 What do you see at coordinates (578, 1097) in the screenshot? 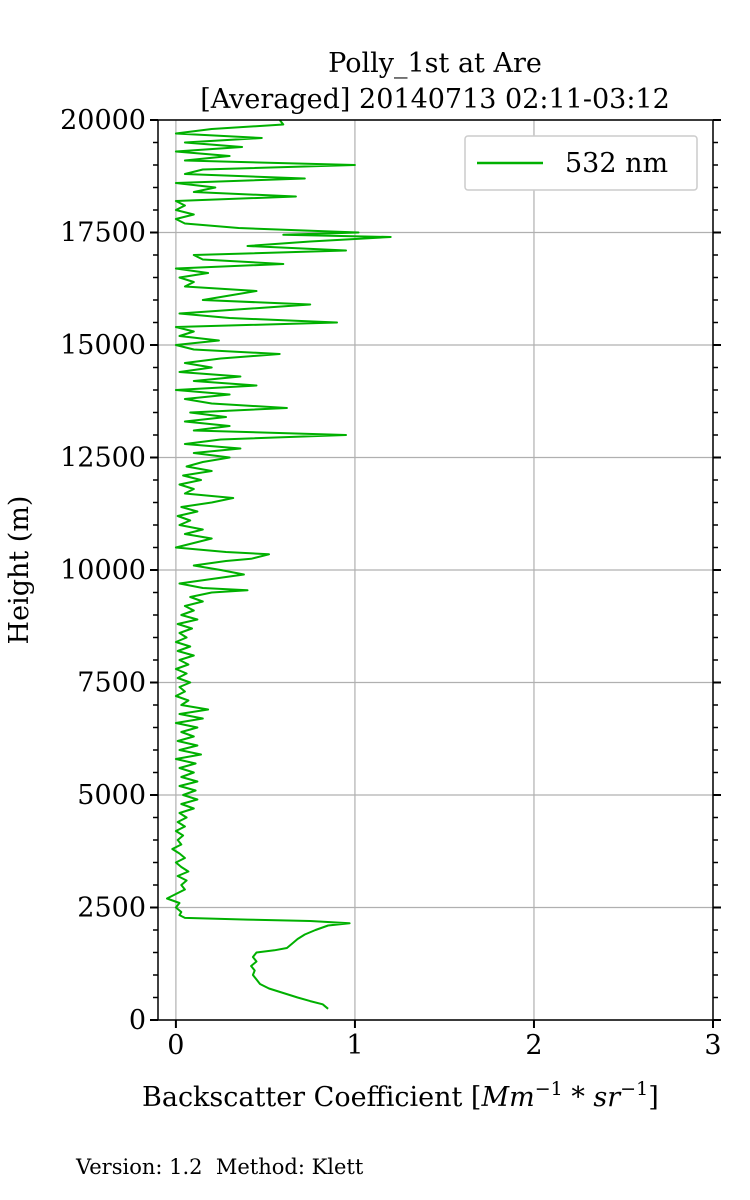
I see `x-axis-label-star: *` at bounding box center [578, 1097].